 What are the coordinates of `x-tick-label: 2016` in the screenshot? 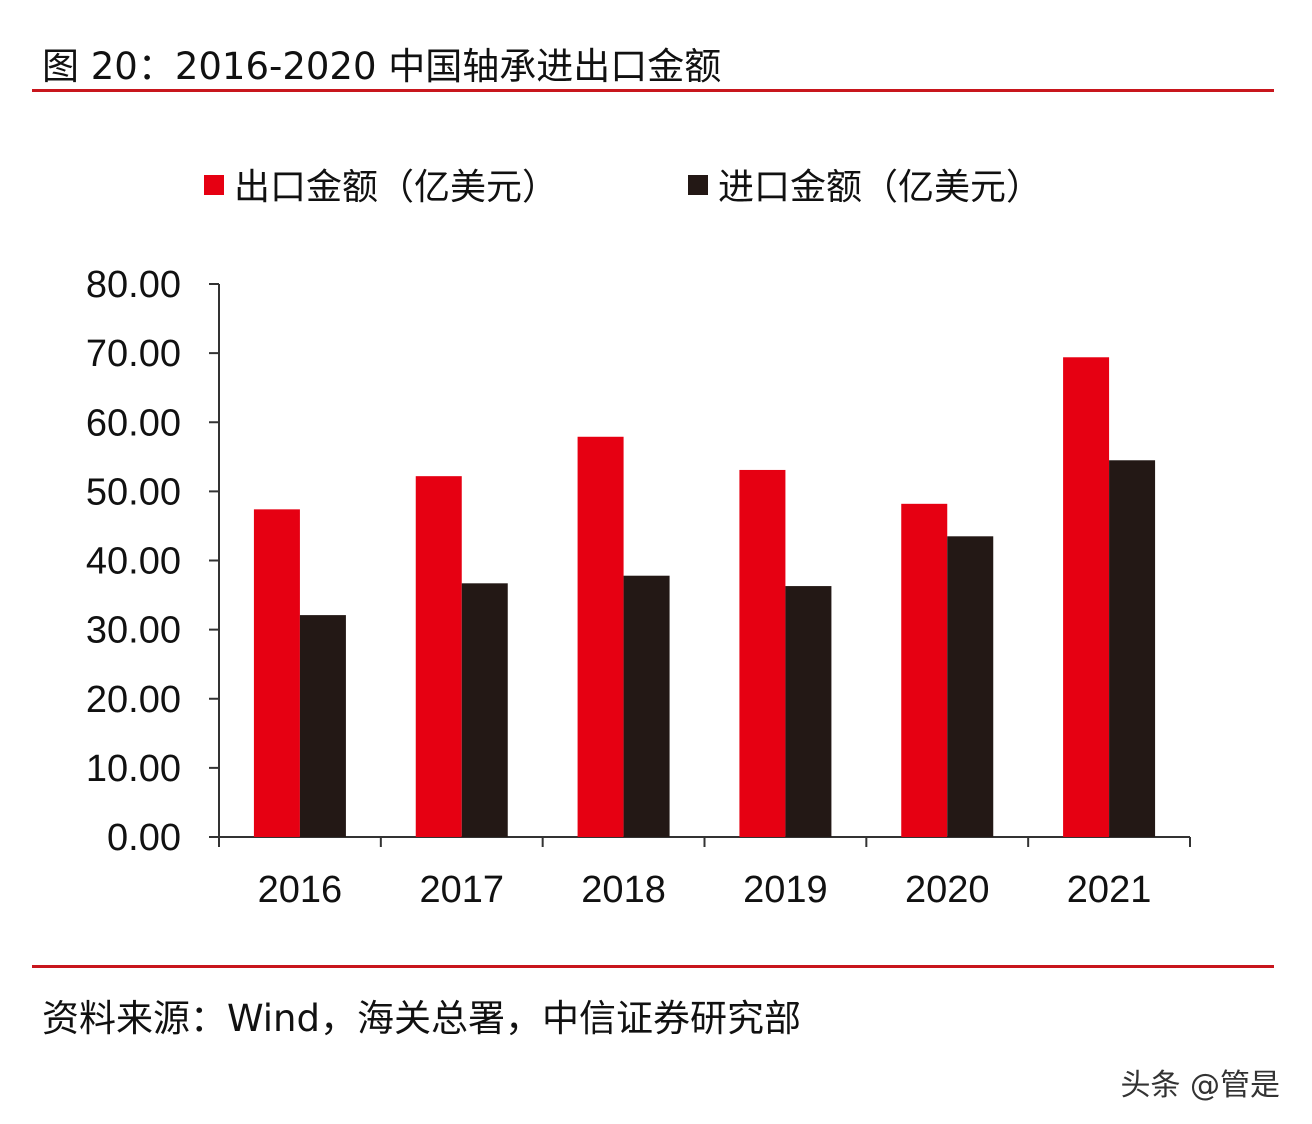 It's located at (300, 890).